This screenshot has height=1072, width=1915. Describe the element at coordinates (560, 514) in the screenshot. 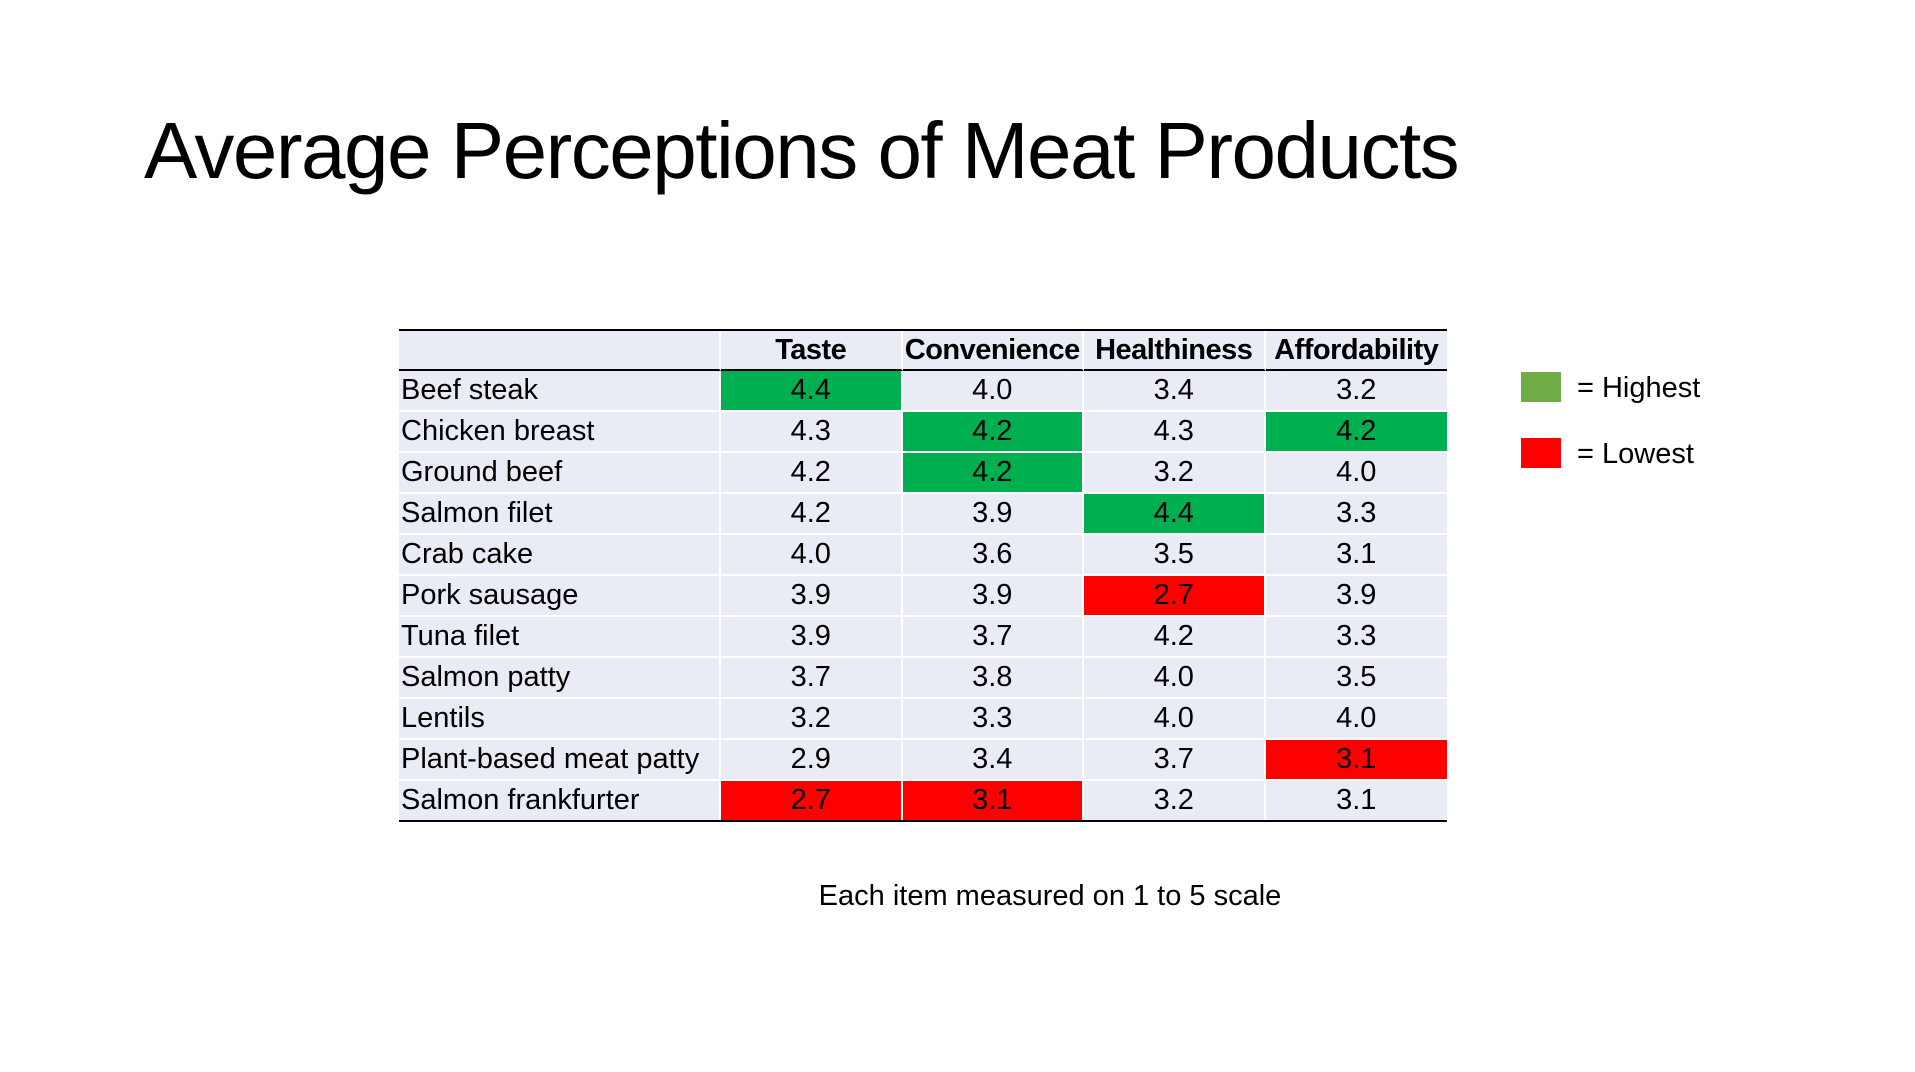

I see `row-label: Salmon filet` at that location.